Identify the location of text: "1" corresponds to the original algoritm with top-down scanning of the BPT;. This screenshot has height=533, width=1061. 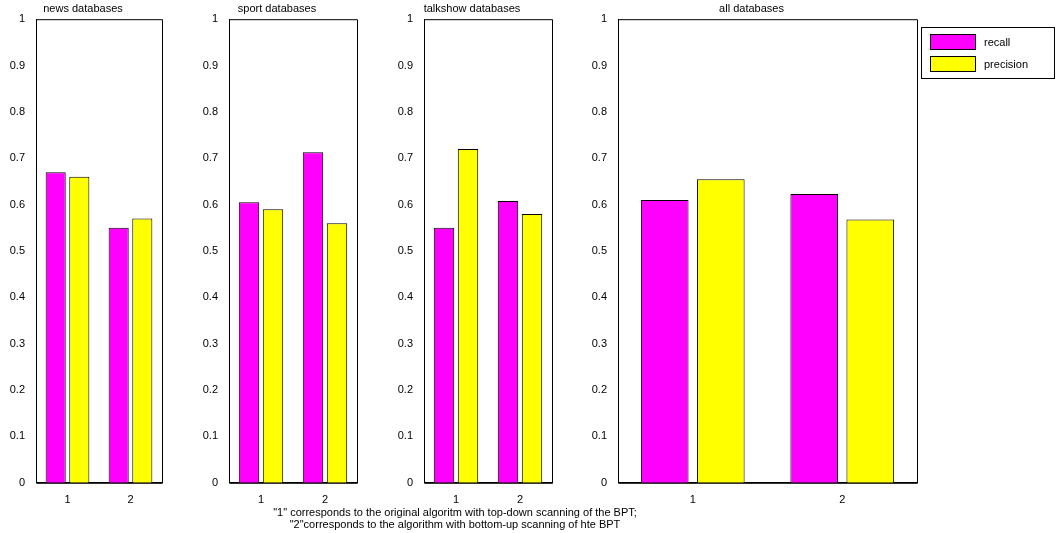
(455, 512).